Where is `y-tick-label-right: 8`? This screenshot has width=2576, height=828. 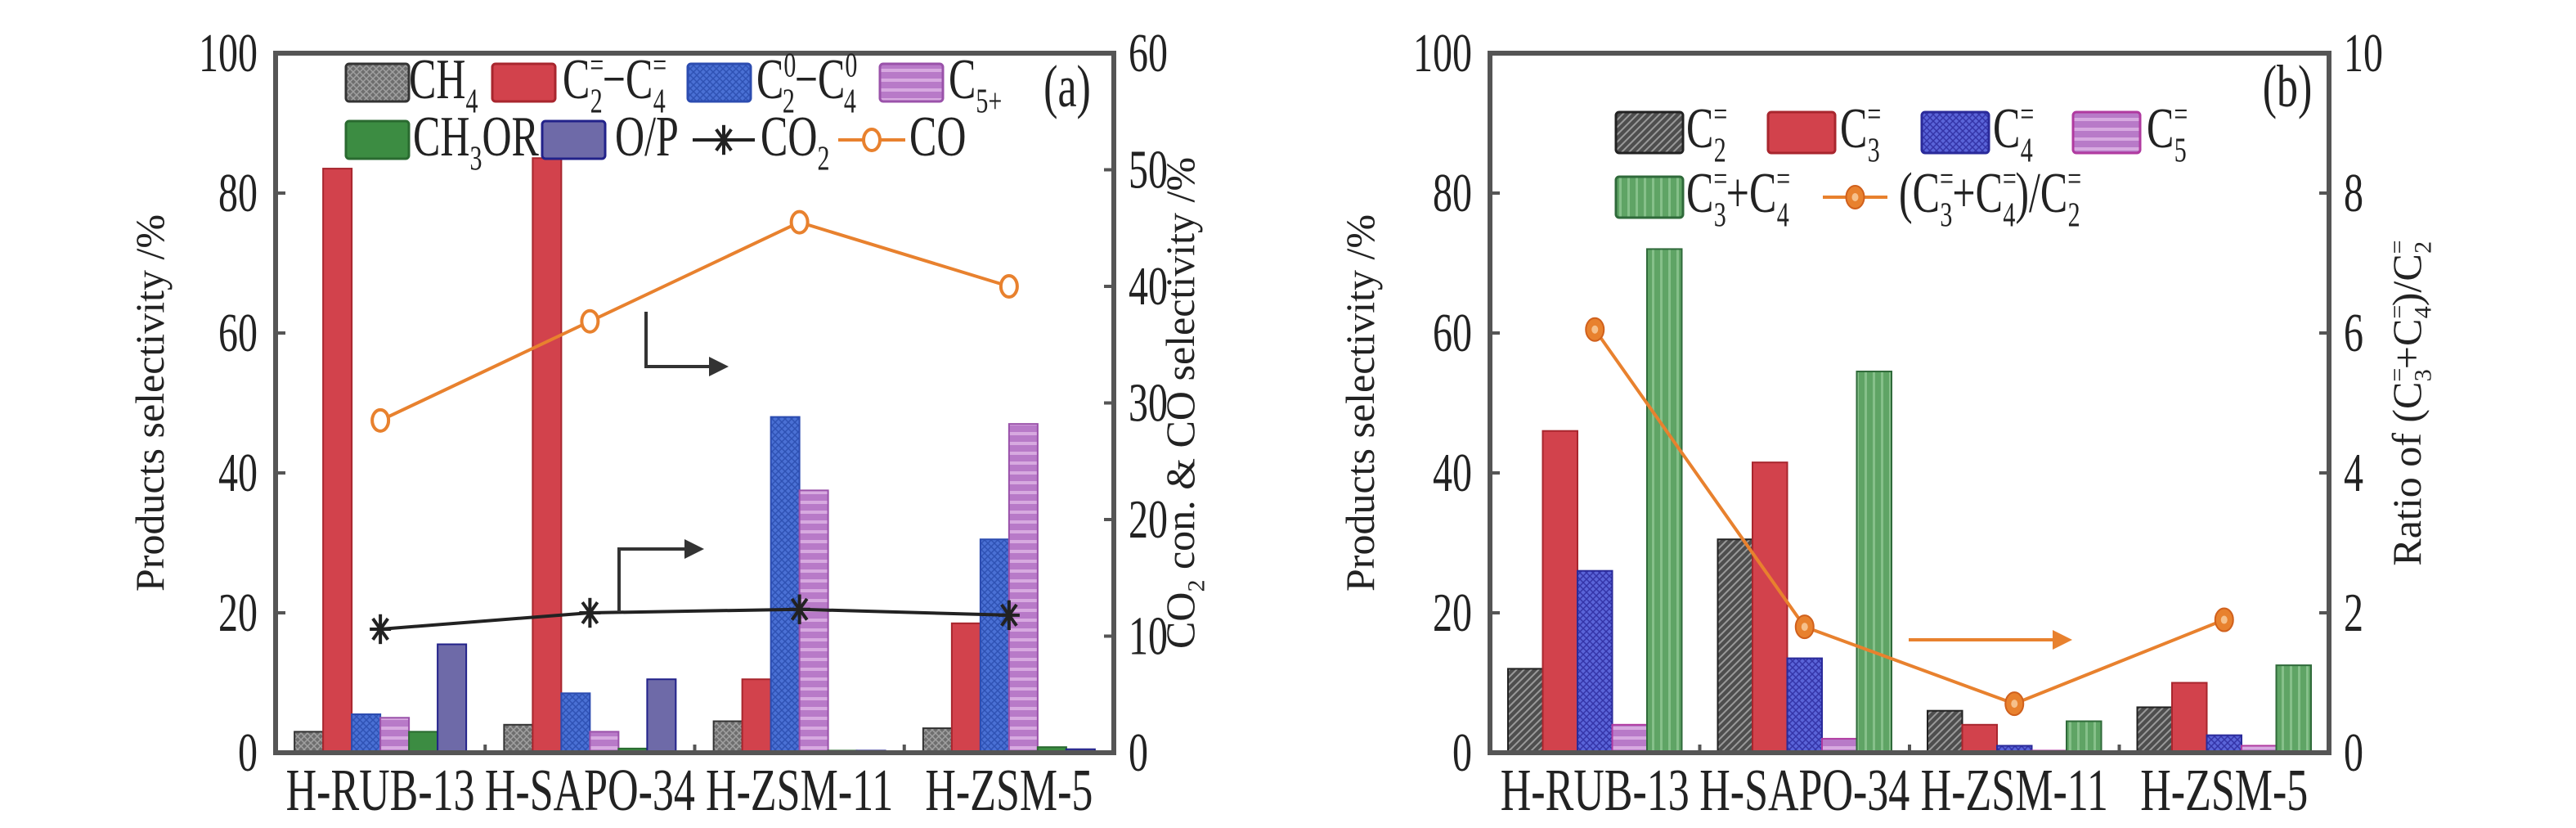
y-tick-label-right: 8 is located at coordinates (2353, 193).